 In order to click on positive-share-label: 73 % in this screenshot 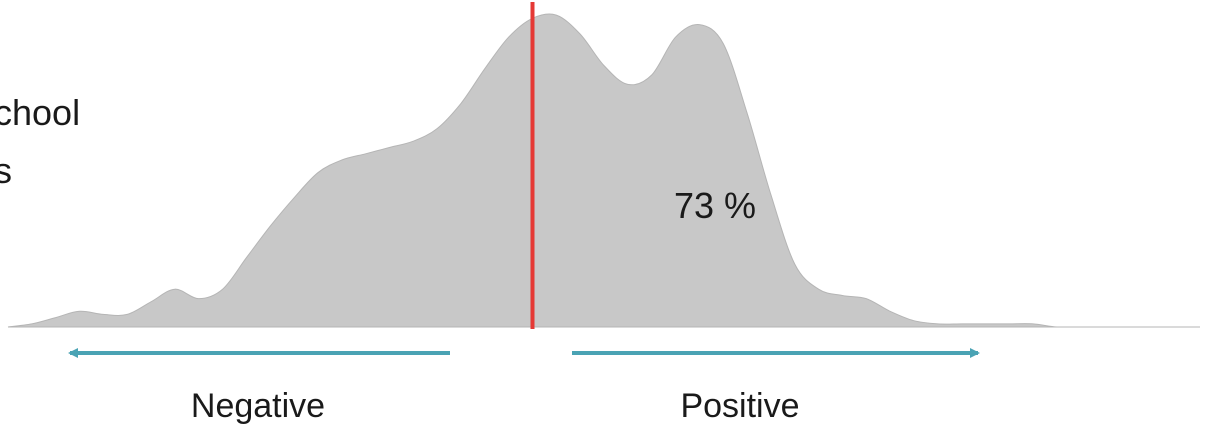, I will do `click(715, 205)`.